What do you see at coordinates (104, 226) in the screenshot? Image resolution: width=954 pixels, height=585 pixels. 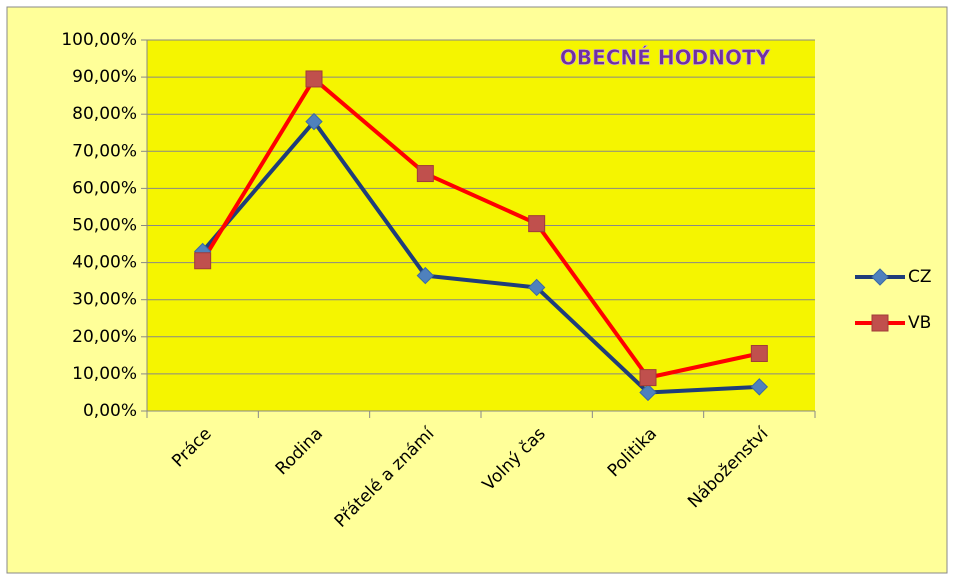 I see `y-tick-label: 50,00%` at bounding box center [104, 226].